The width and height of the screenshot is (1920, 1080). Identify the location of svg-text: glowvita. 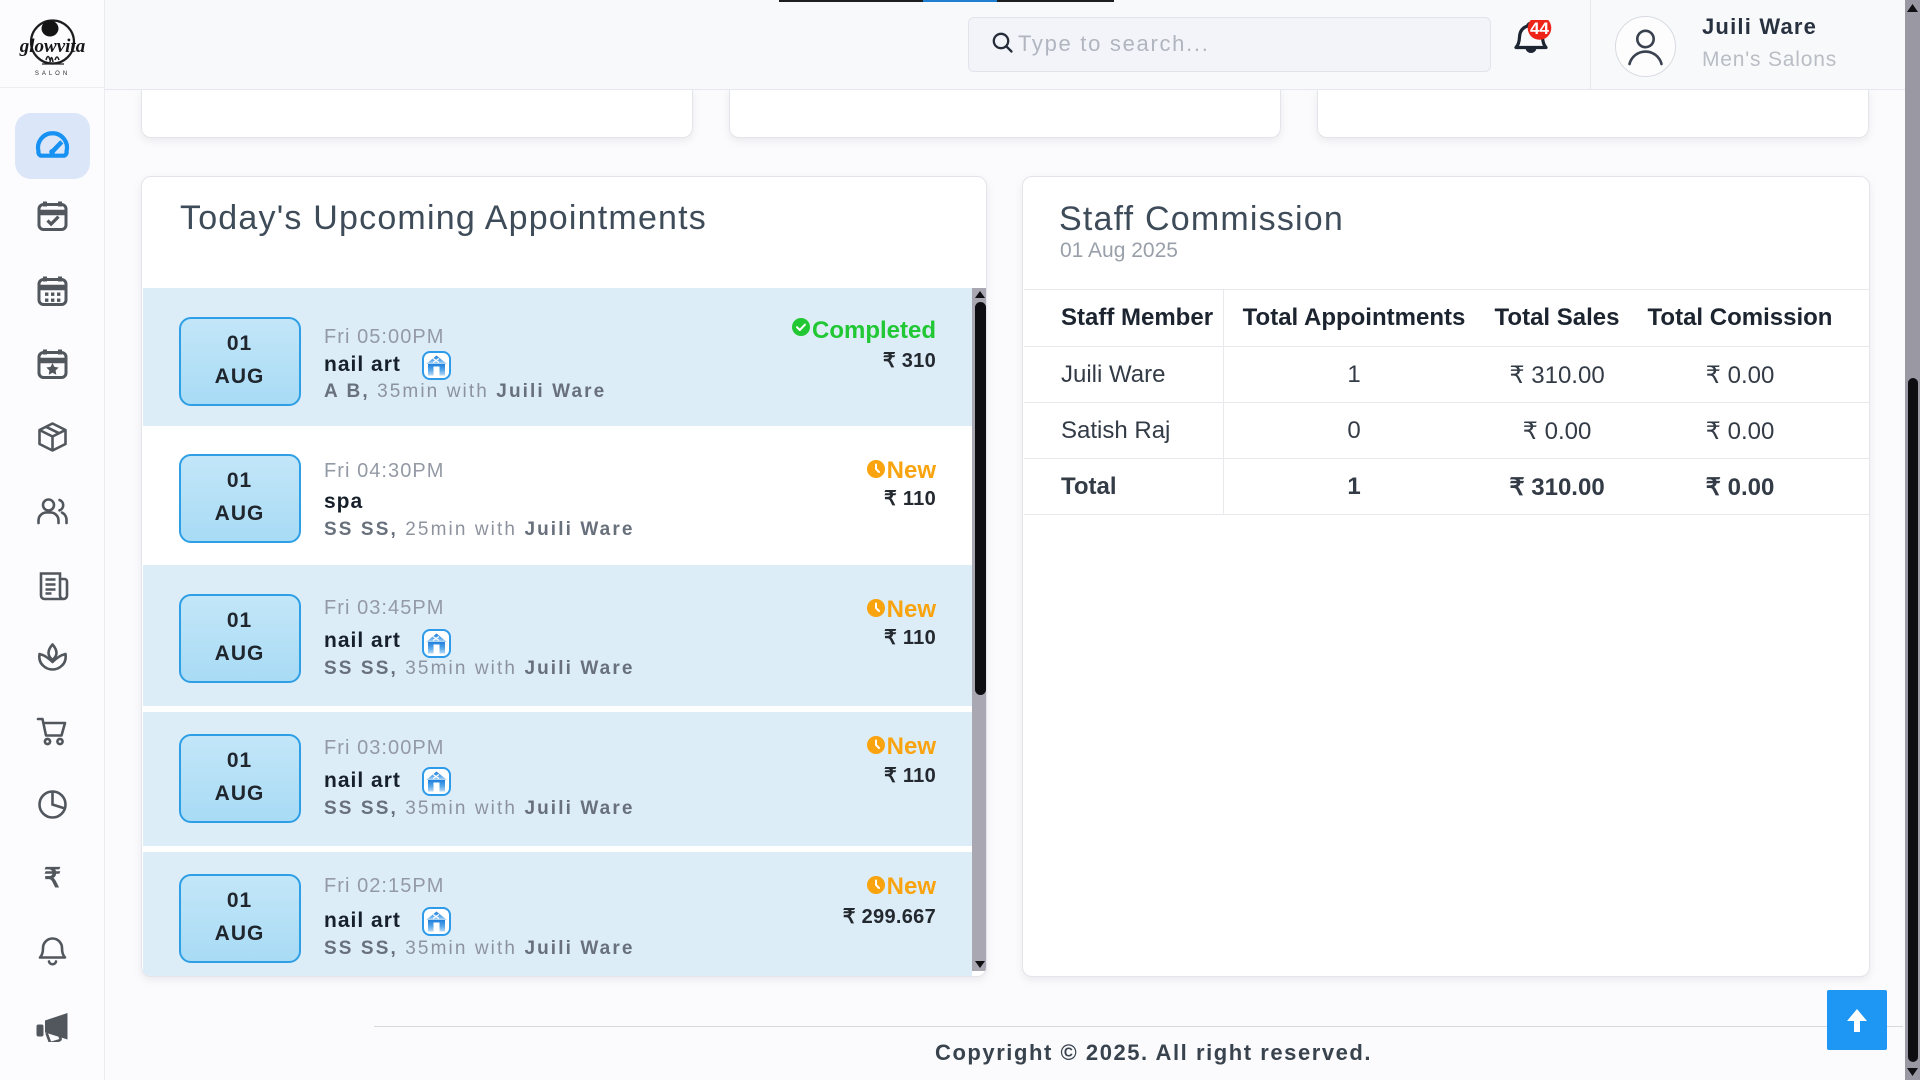
(52, 46).